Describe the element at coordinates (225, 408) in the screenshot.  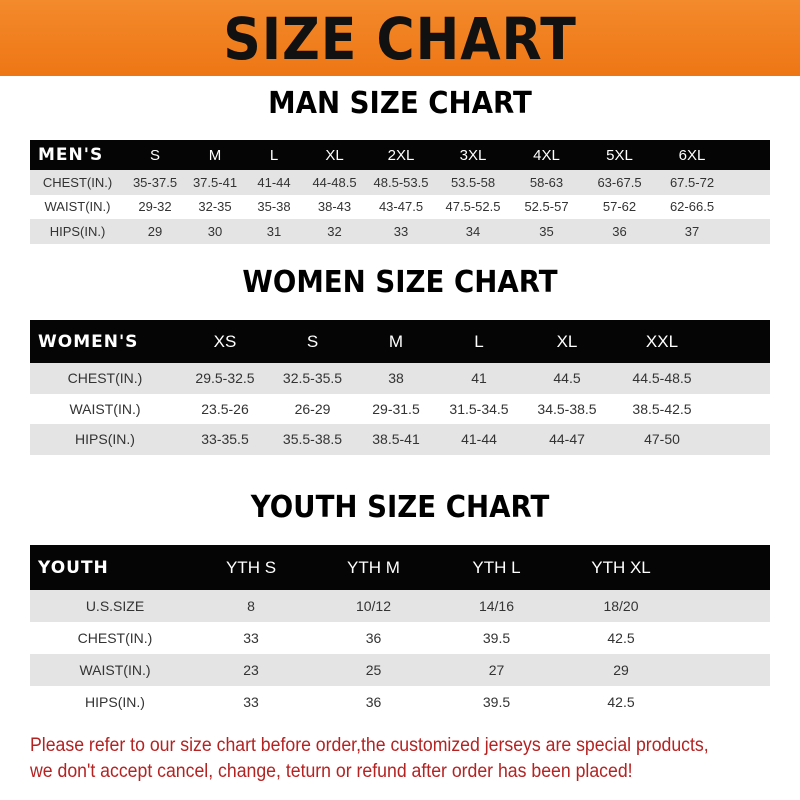
I see `table-cell: 23.5-26` at that location.